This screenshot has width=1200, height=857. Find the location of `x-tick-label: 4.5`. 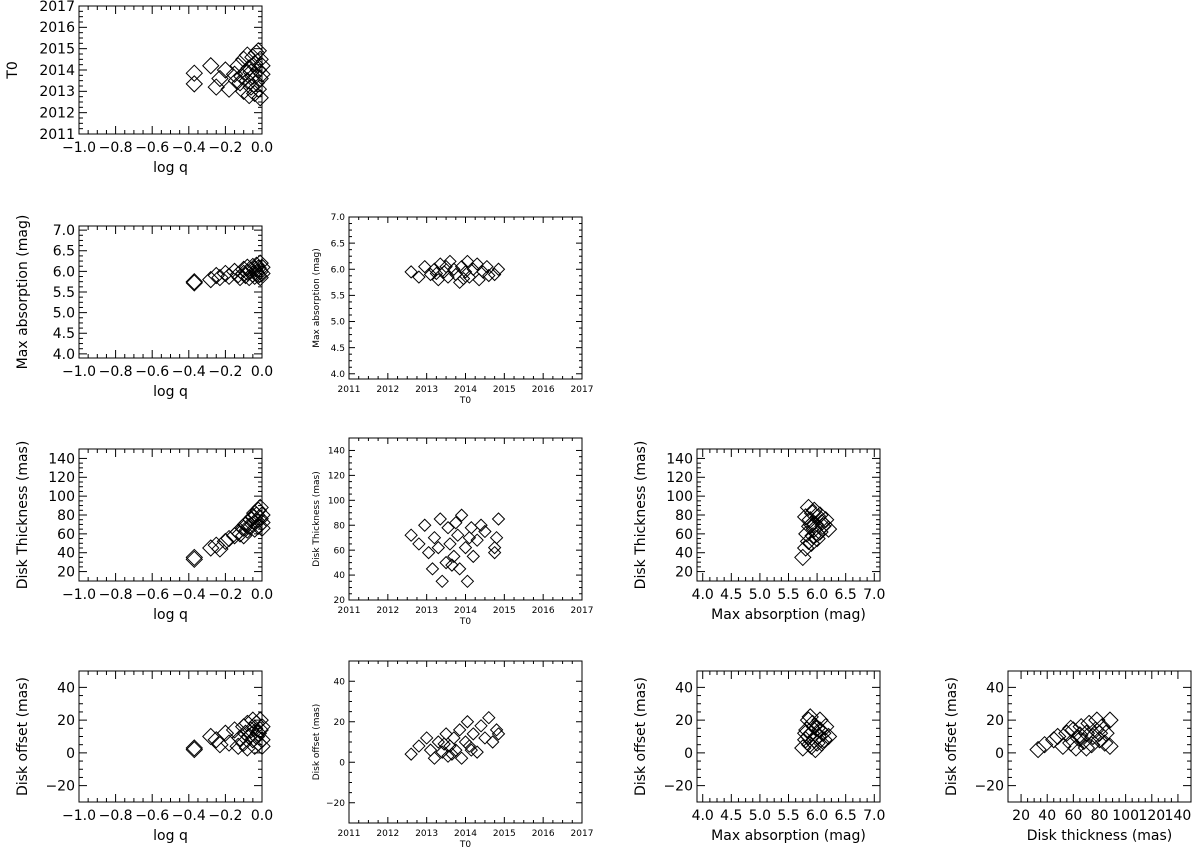

x-tick-label: 4.5 is located at coordinates (731, 595).